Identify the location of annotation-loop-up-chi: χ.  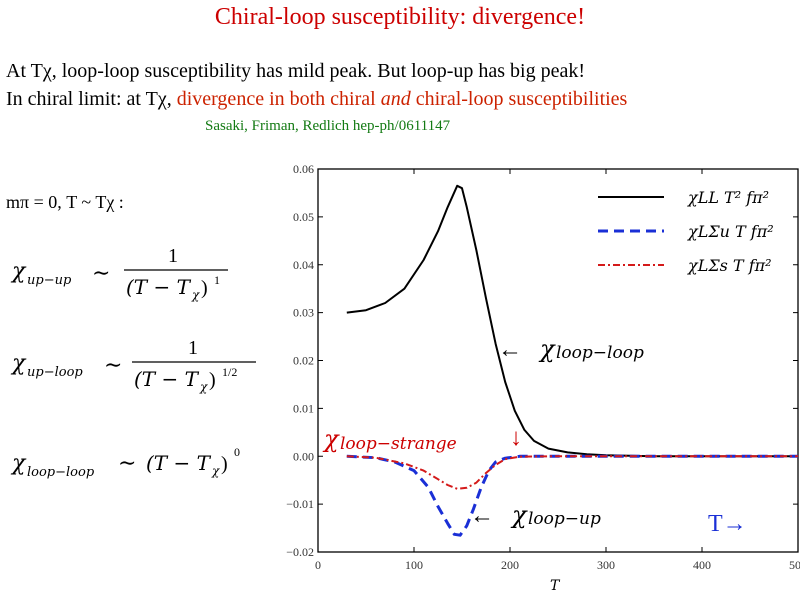
(519, 515).